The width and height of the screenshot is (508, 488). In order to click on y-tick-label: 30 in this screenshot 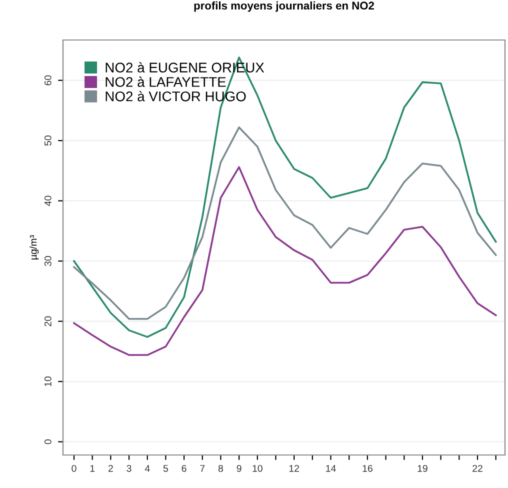, I will do `click(48, 261)`.